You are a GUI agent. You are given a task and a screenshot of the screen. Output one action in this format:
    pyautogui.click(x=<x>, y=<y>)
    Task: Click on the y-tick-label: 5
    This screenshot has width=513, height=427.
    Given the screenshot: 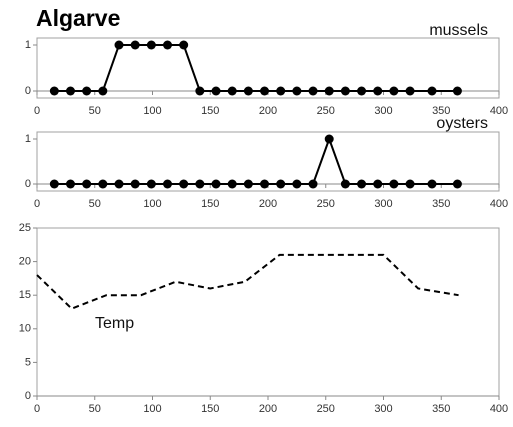 What is the action you would take?
    pyautogui.click(x=28, y=362)
    